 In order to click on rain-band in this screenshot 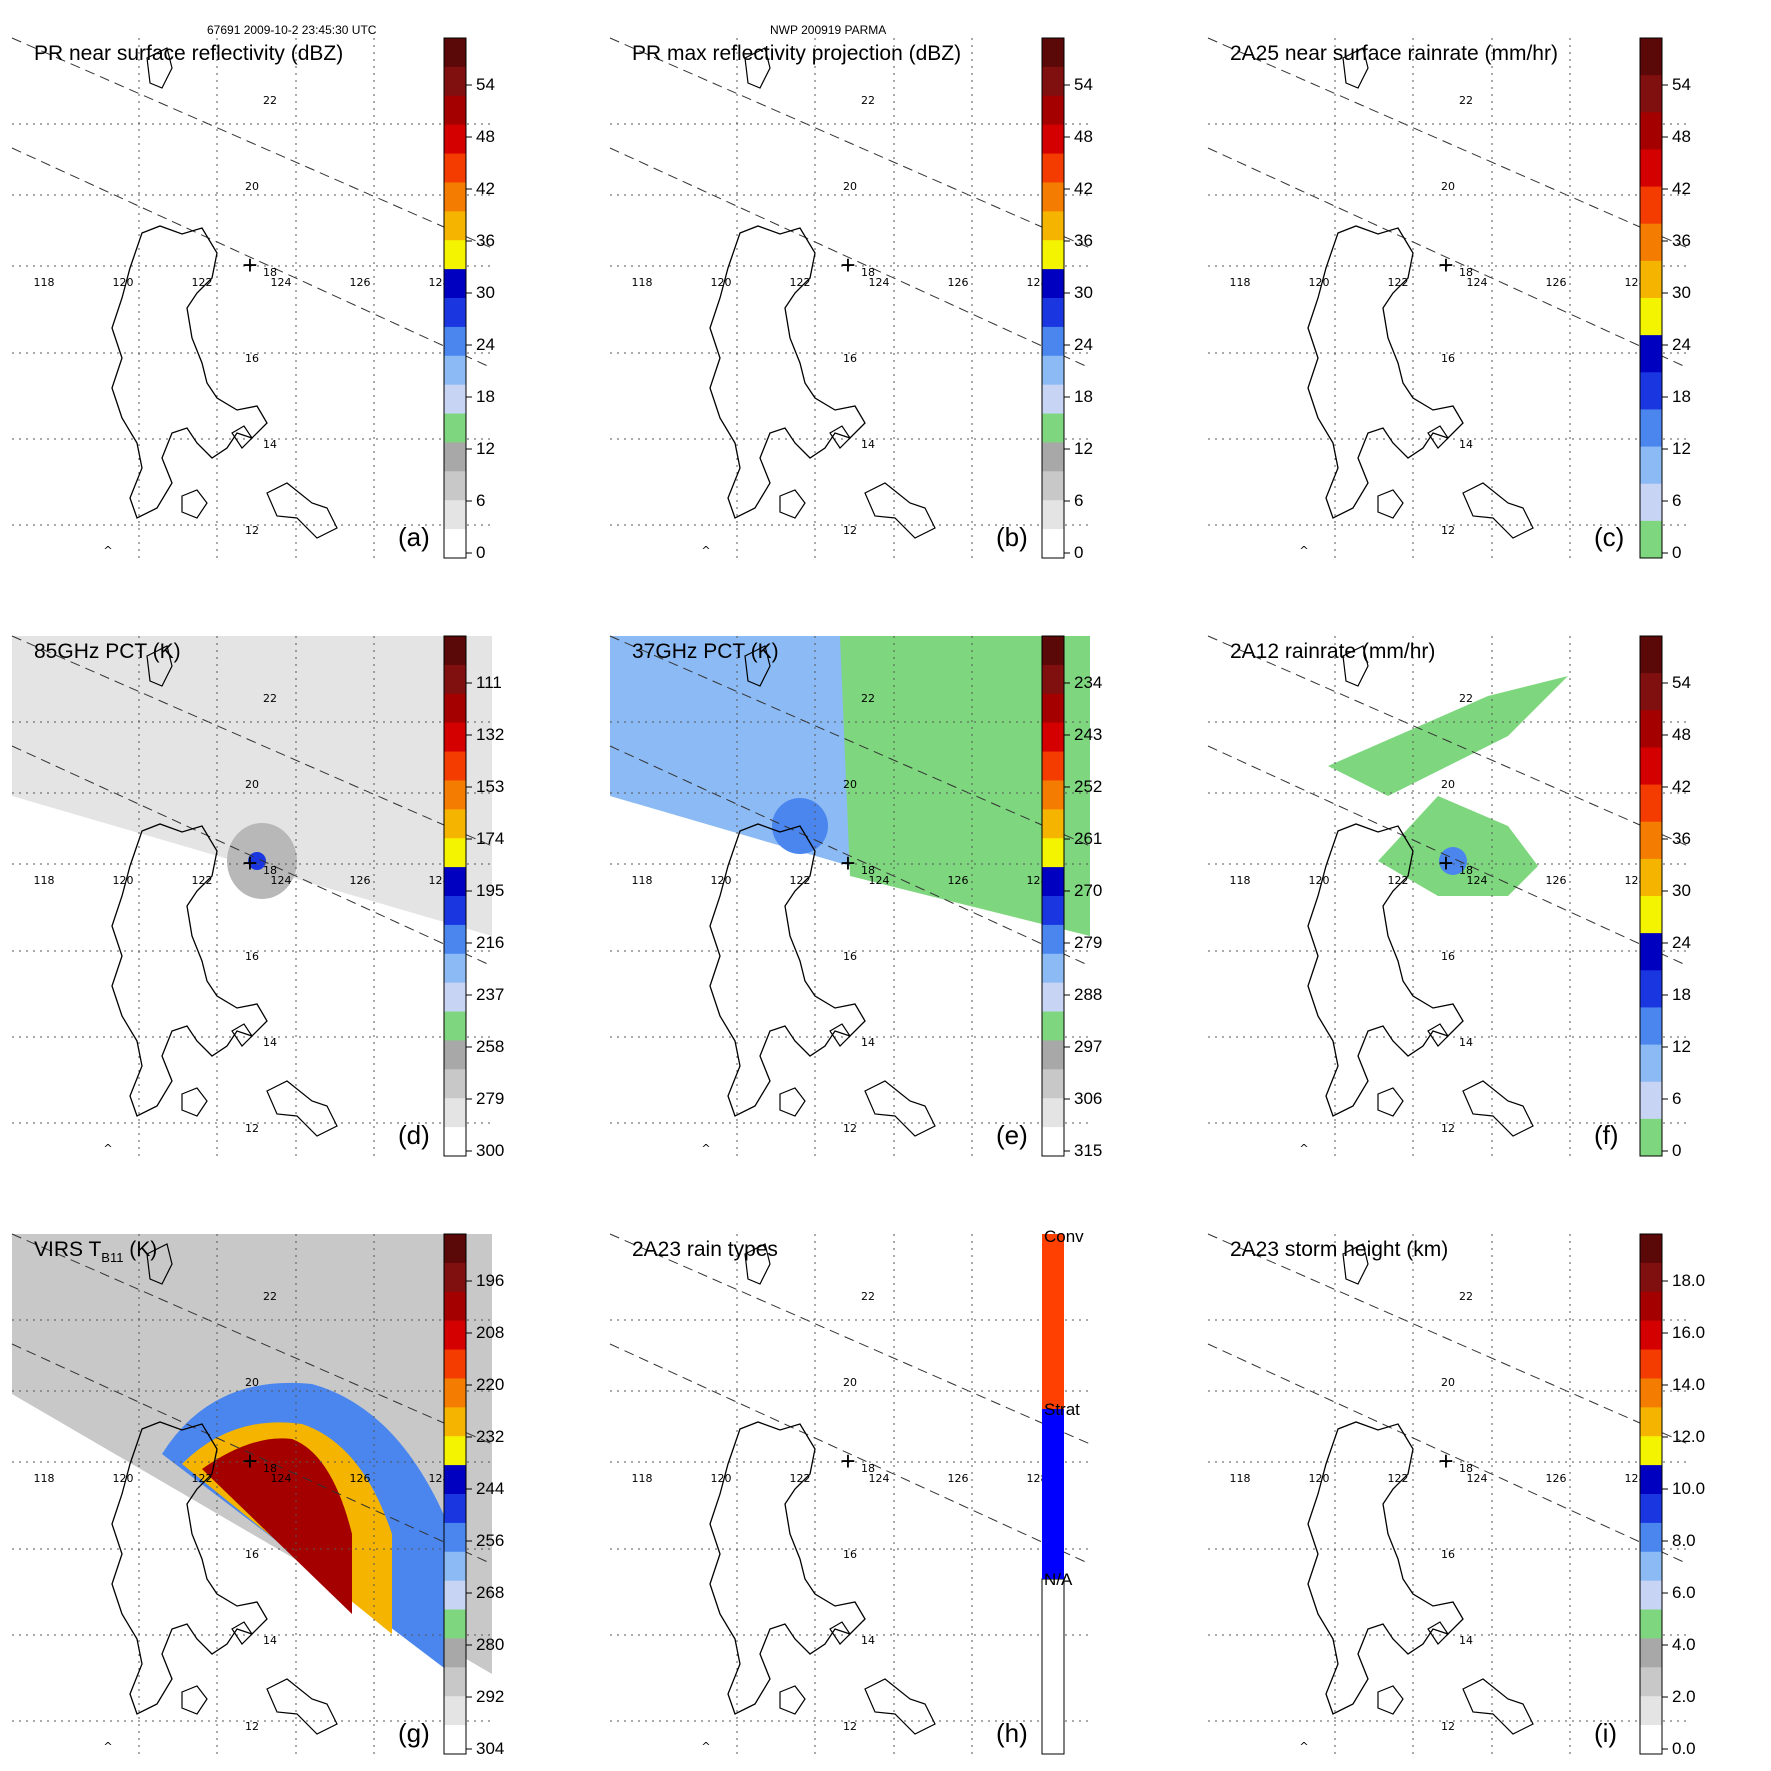, I will do `click(1448, 736)`.